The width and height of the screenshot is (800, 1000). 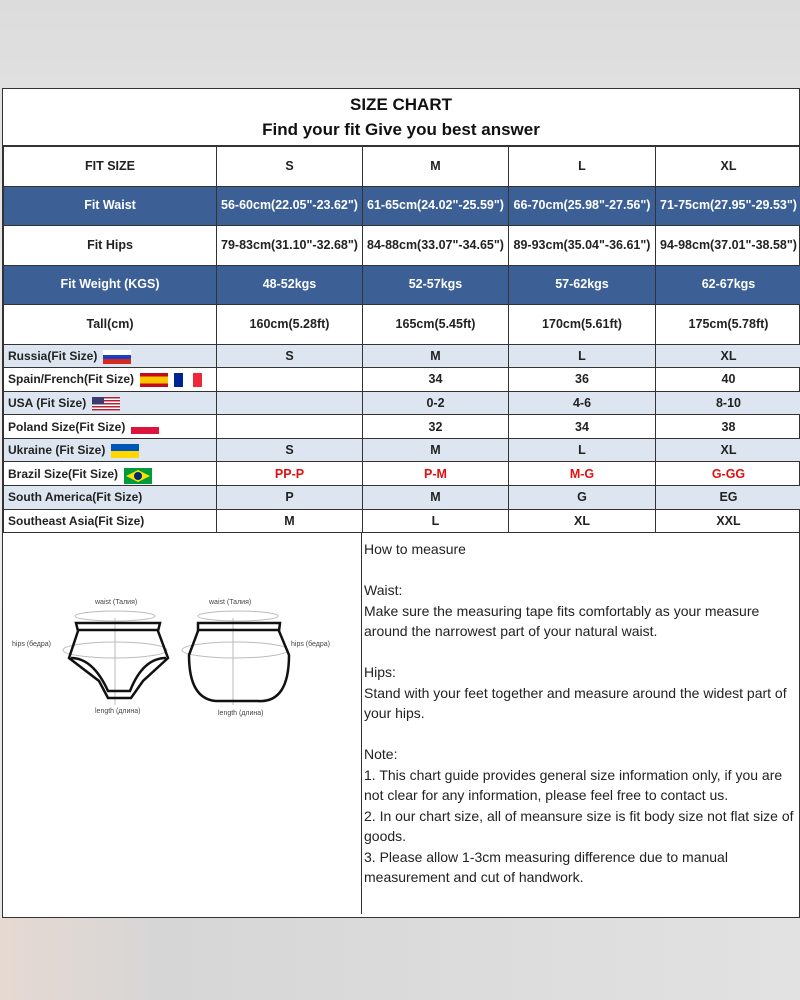 What do you see at coordinates (727, 205) in the screenshot?
I see `value-cell: 71-75cm(27.95"-29.53")` at bounding box center [727, 205].